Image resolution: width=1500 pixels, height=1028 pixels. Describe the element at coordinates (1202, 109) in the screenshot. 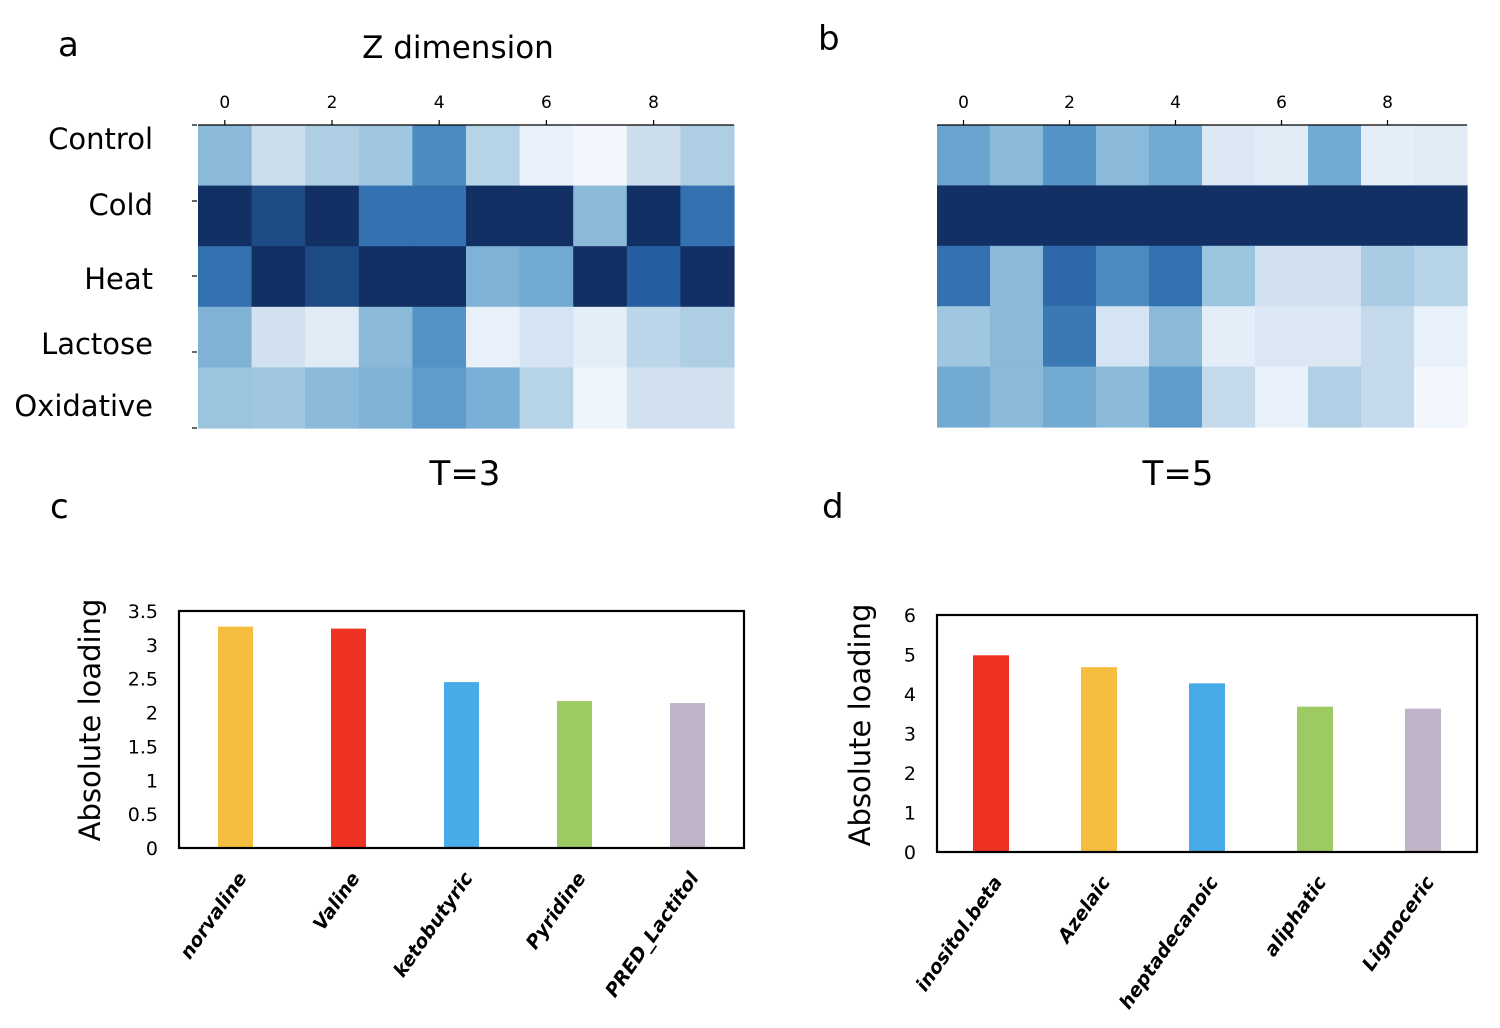

I see `heatmap-b-x-ticks: 0 2 4 6 8` at that location.